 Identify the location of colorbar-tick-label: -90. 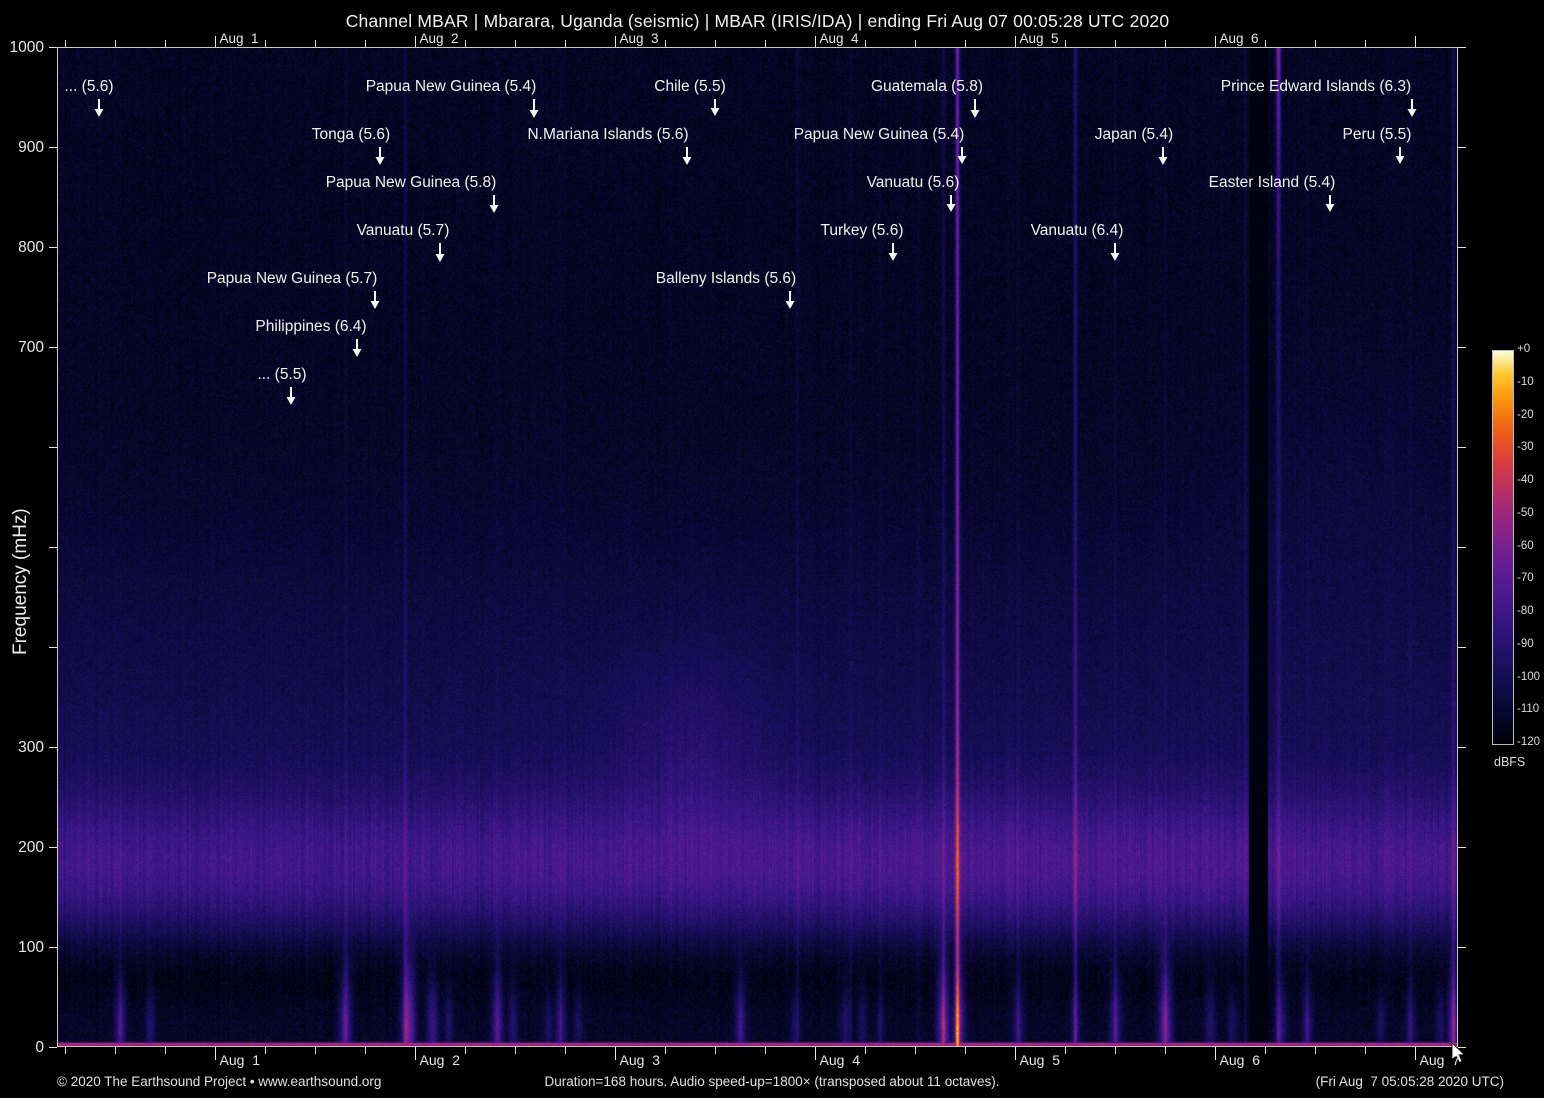
(1525, 643).